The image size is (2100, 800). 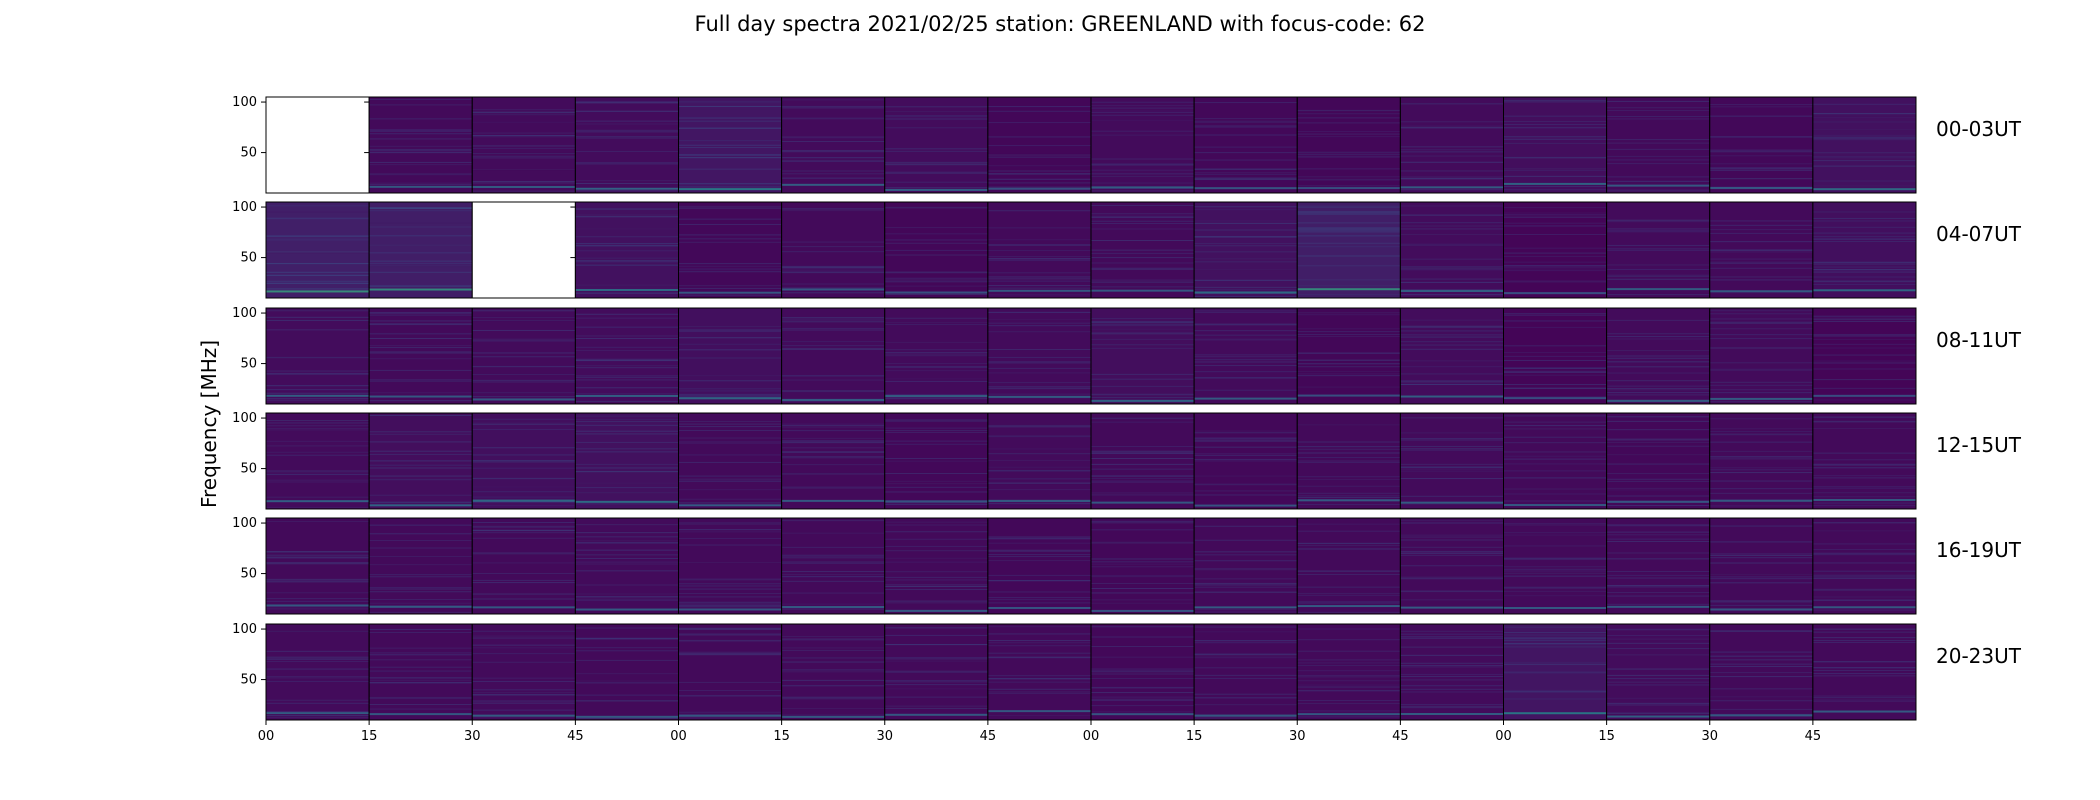 What do you see at coordinates (1039, 732) in the screenshot?
I see `x-axis: 00 15 30 45 00 15 30 45 00 15 30 45 00 15 30 45` at bounding box center [1039, 732].